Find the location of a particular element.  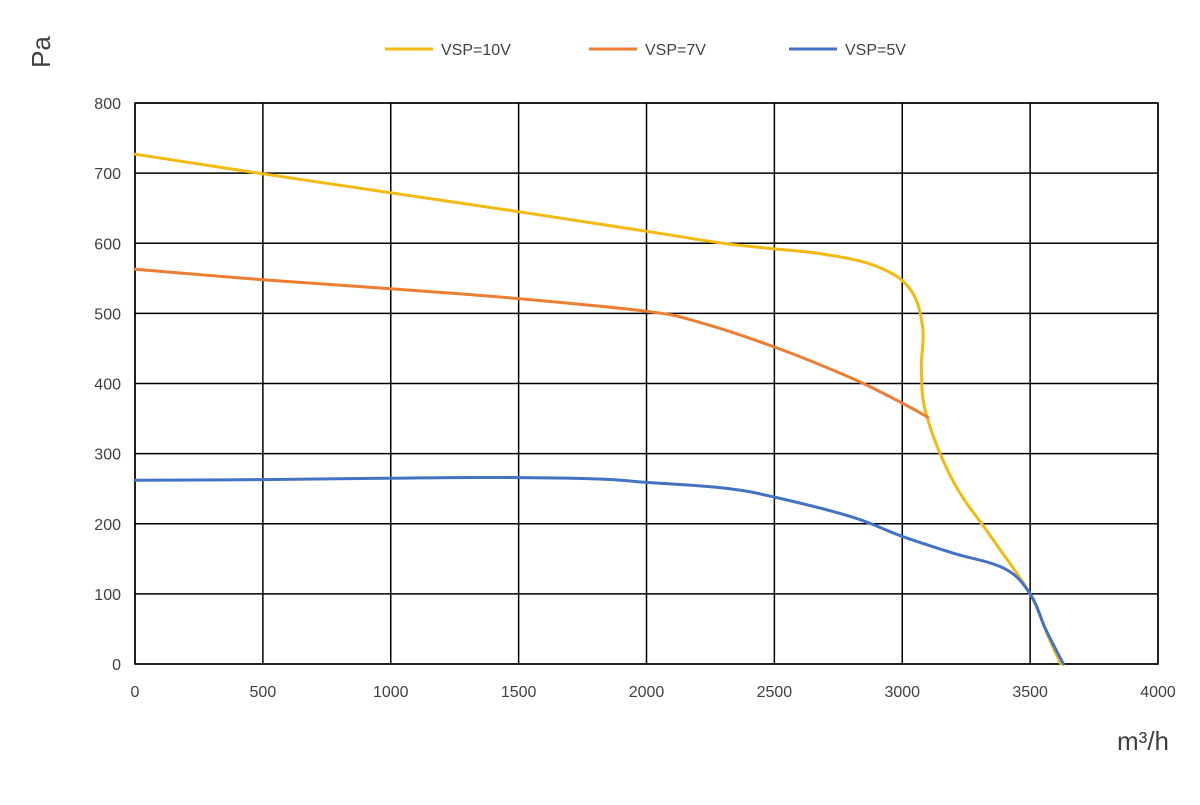

x-tick-label: 3500 is located at coordinates (1030, 692).